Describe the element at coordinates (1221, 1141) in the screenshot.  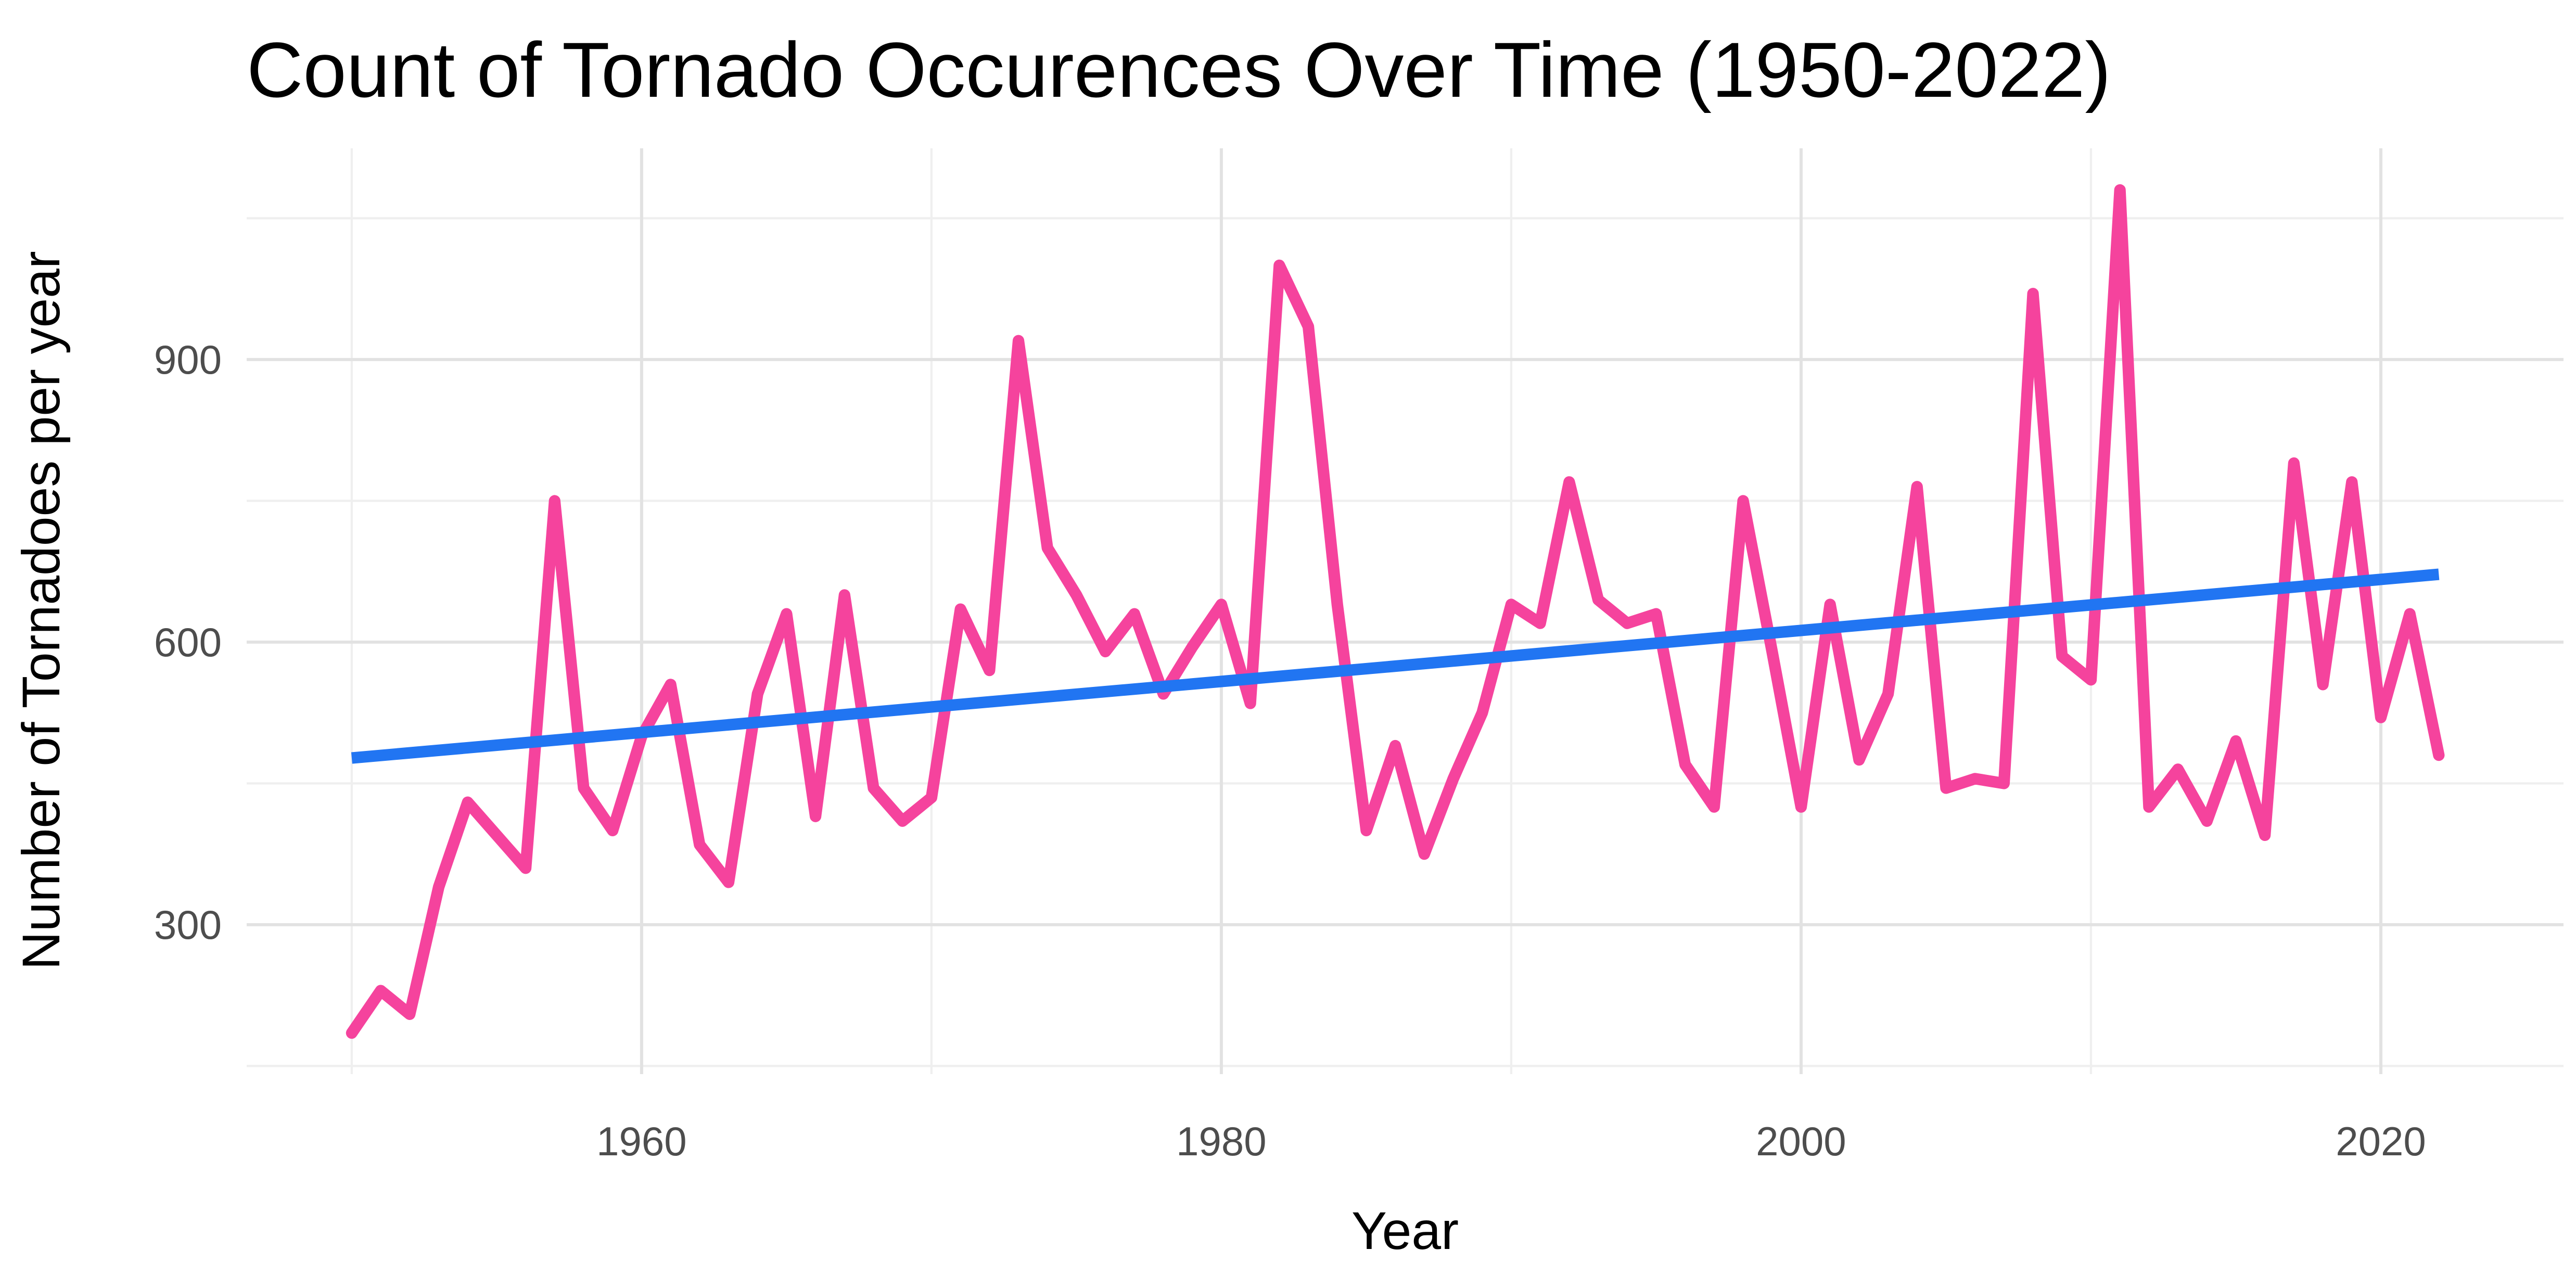
I see `x-tick-label: 1980` at that location.